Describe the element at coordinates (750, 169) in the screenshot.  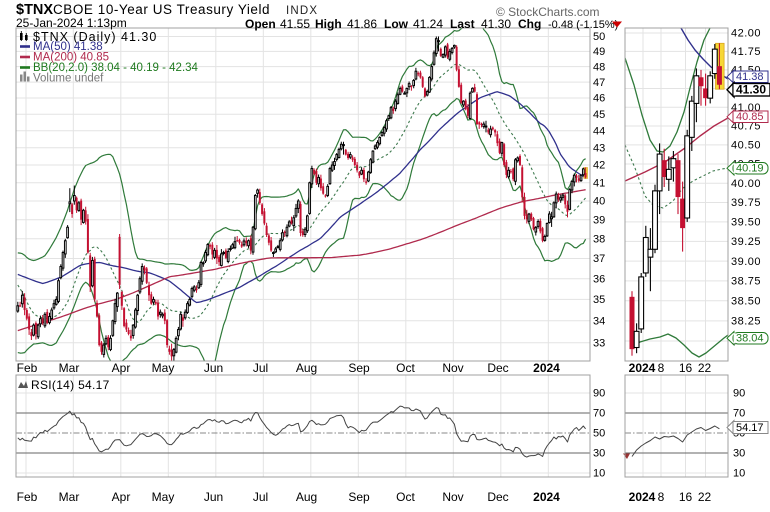
I see `svg-text: 40.19` at that location.